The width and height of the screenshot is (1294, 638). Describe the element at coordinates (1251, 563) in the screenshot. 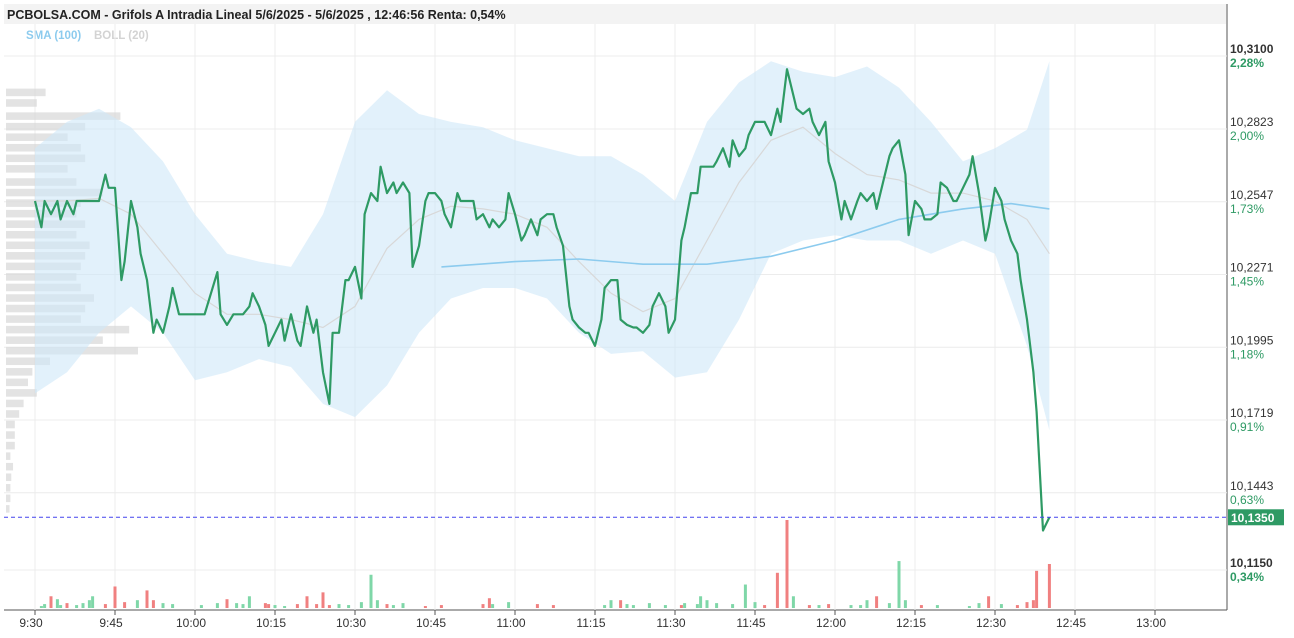

I see `y-tick-label: 10,1150` at that location.